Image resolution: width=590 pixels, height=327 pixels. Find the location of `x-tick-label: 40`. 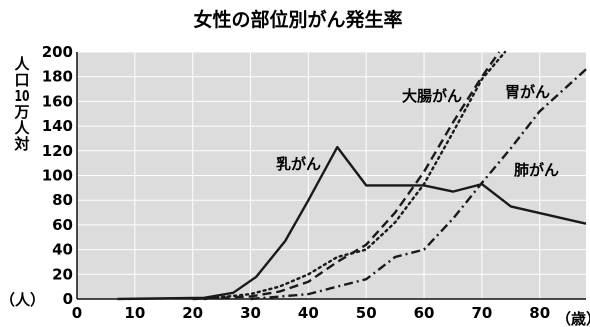

x-tick-label: 40 is located at coordinates (308, 313).